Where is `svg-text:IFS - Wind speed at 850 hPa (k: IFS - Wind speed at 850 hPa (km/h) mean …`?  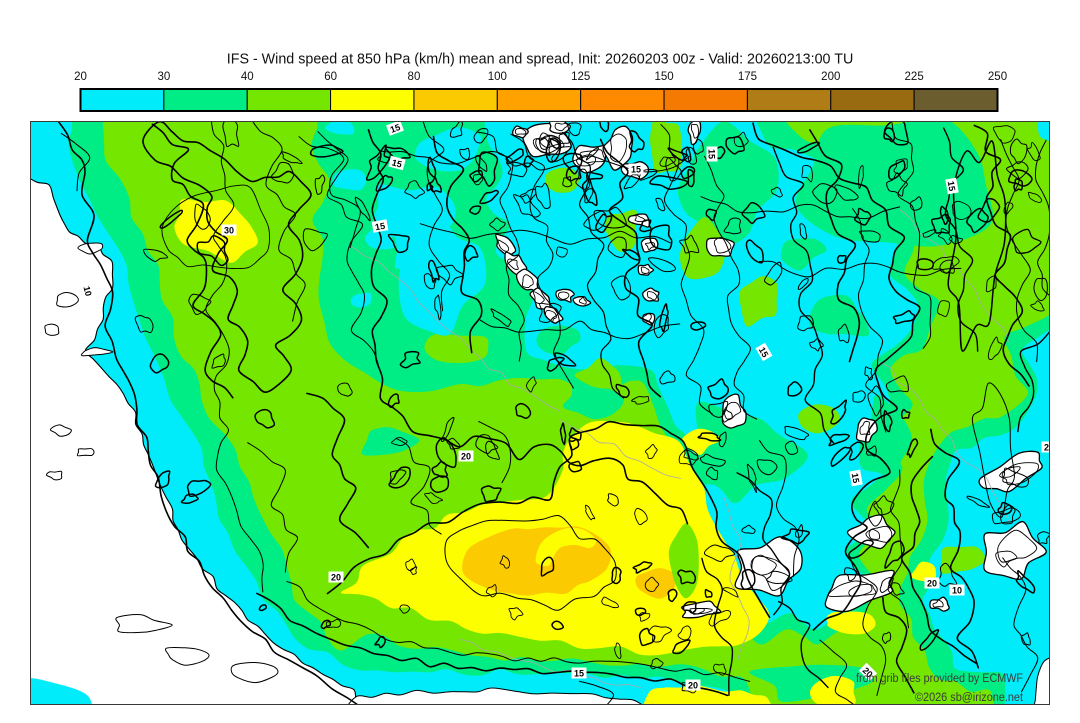
svg-text:IFS - Wind speed at 850 hPa (k: IFS - Wind speed at 850 hPa (km/h) mean … is located at coordinates (540, 60).